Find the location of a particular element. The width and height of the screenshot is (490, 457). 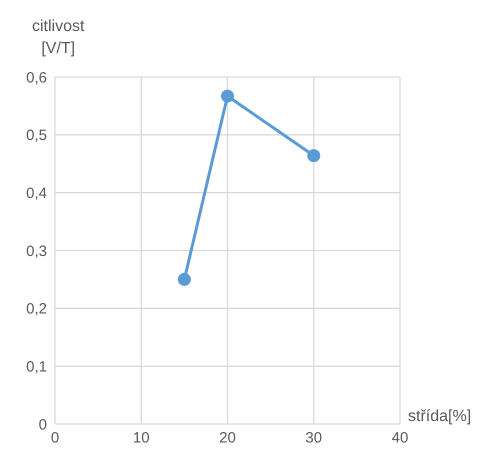

x-tick-label: 10 is located at coordinates (141, 438).